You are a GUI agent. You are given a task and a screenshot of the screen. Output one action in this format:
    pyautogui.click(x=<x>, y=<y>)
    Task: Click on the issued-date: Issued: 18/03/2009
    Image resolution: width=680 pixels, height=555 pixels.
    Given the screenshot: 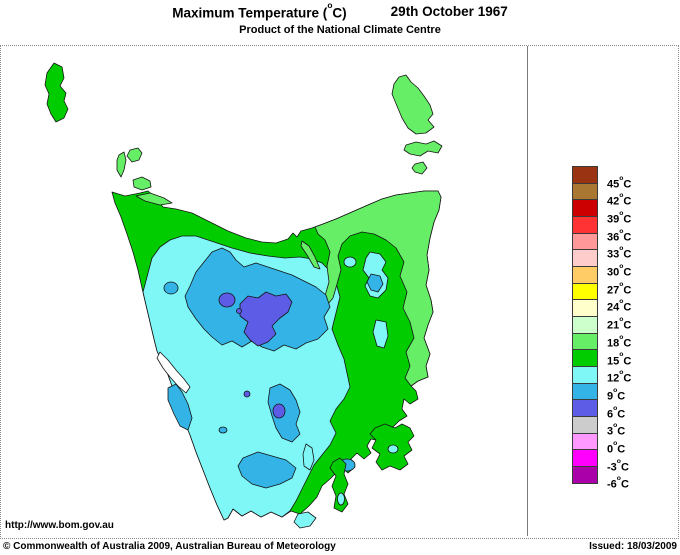 What is the action you would take?
    pyautogui.click(x=633, y=546)
    